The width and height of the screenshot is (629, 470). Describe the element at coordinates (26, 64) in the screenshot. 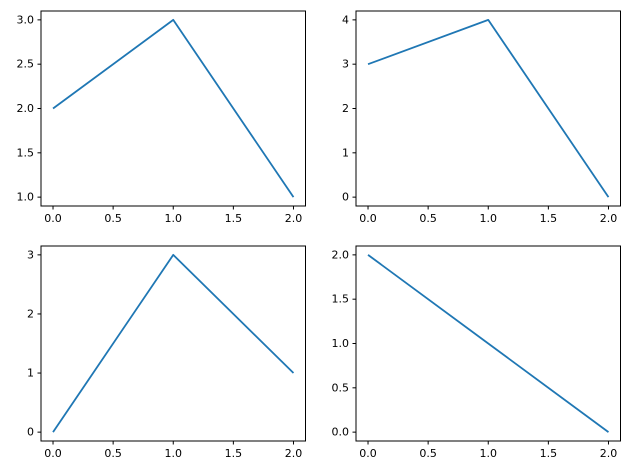

I see `y-tick-label: 2.5` at that location.